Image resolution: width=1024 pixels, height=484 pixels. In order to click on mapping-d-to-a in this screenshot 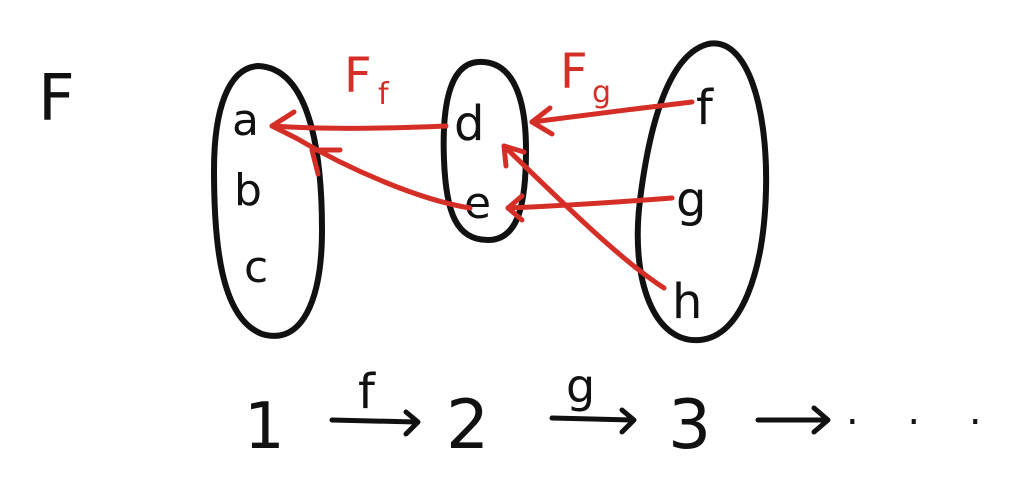, I will do `click(359, 125)`.